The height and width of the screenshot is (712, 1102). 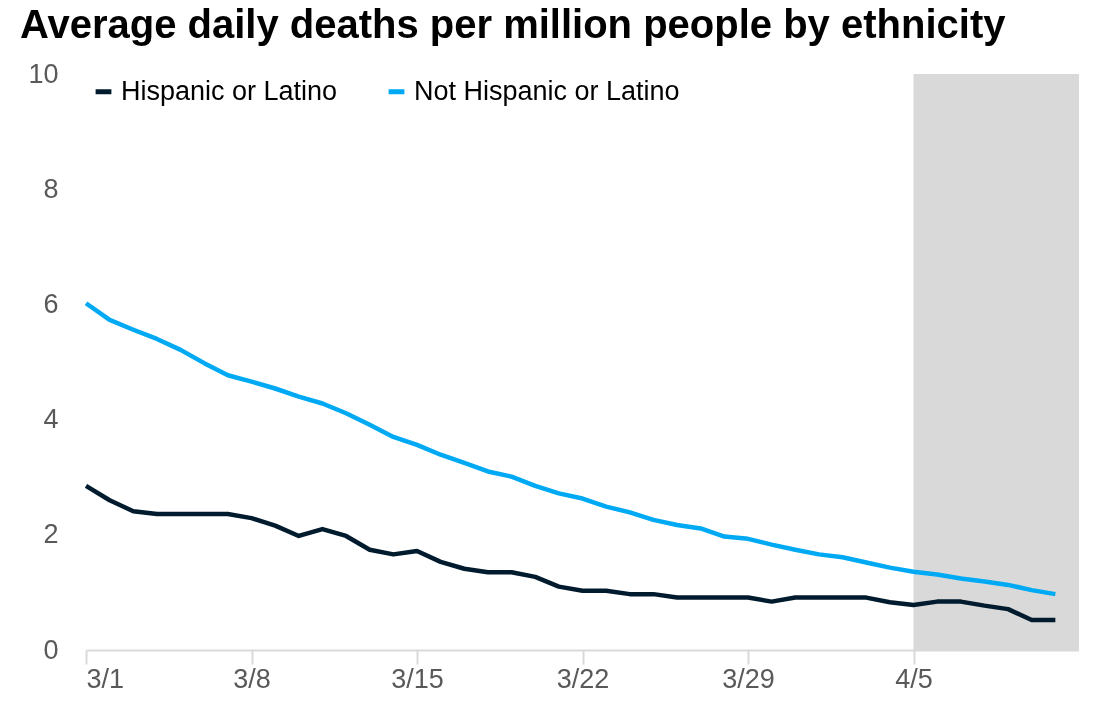 What do you see at coordinates (547, 90) in the screenshot?
I see `legend-label: Not Hispanic or Latino` at bounding box center [547, 90].